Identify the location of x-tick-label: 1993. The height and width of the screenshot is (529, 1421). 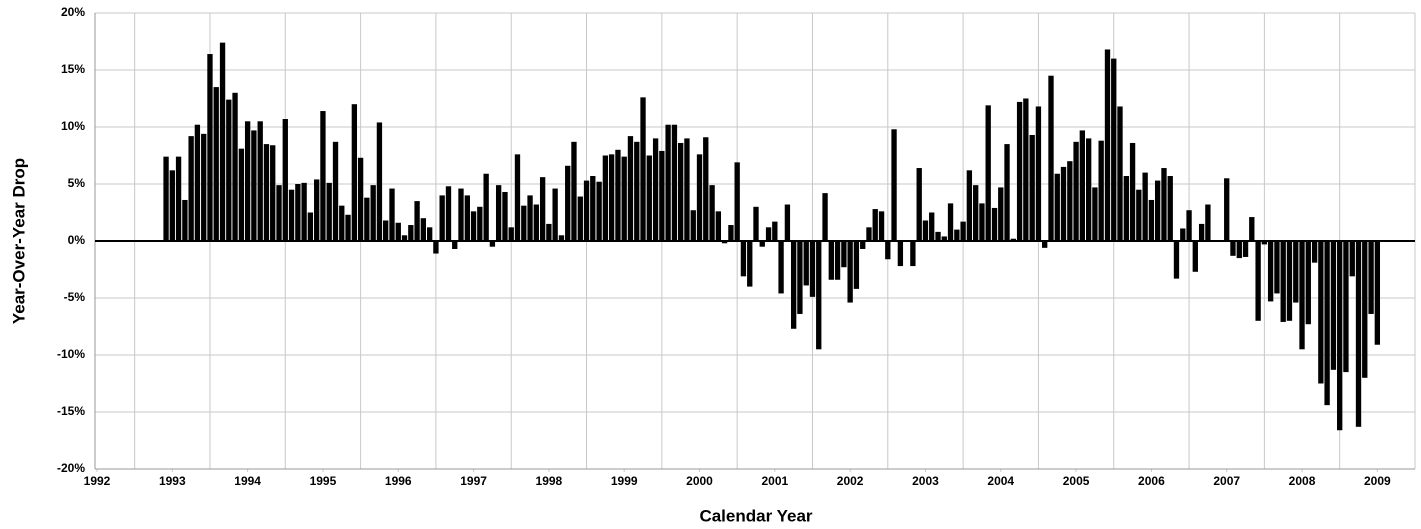
(172, 481).